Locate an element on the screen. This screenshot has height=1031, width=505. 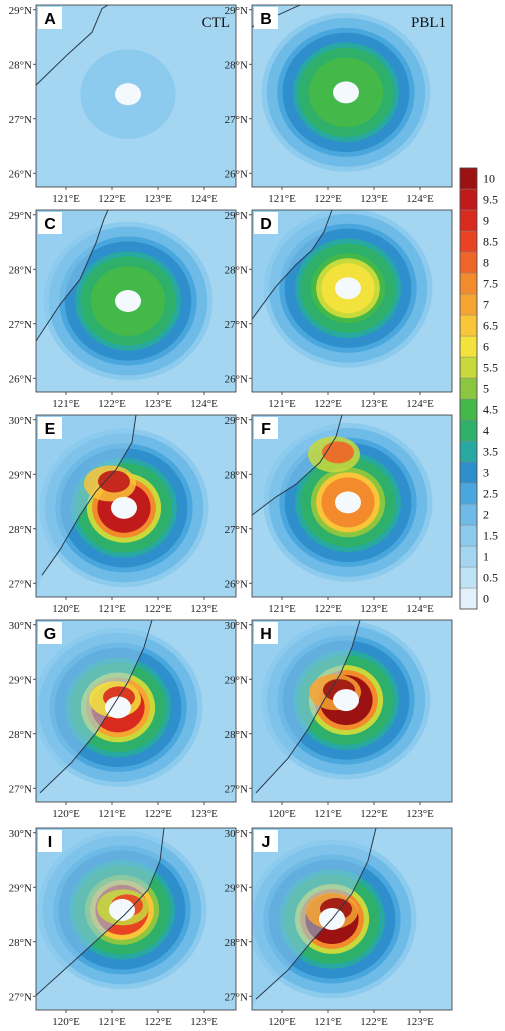
panel-letter: B is located at coordinates (266, 19).